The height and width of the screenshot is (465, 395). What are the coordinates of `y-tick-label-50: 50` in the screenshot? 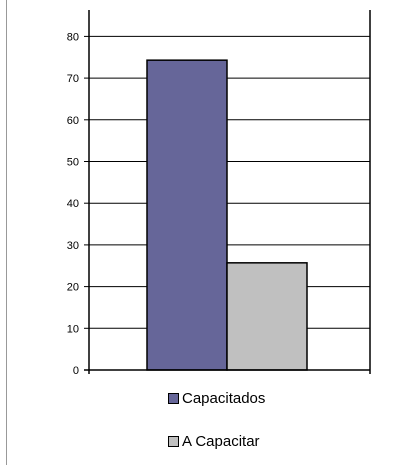 It's located at (73, 163).